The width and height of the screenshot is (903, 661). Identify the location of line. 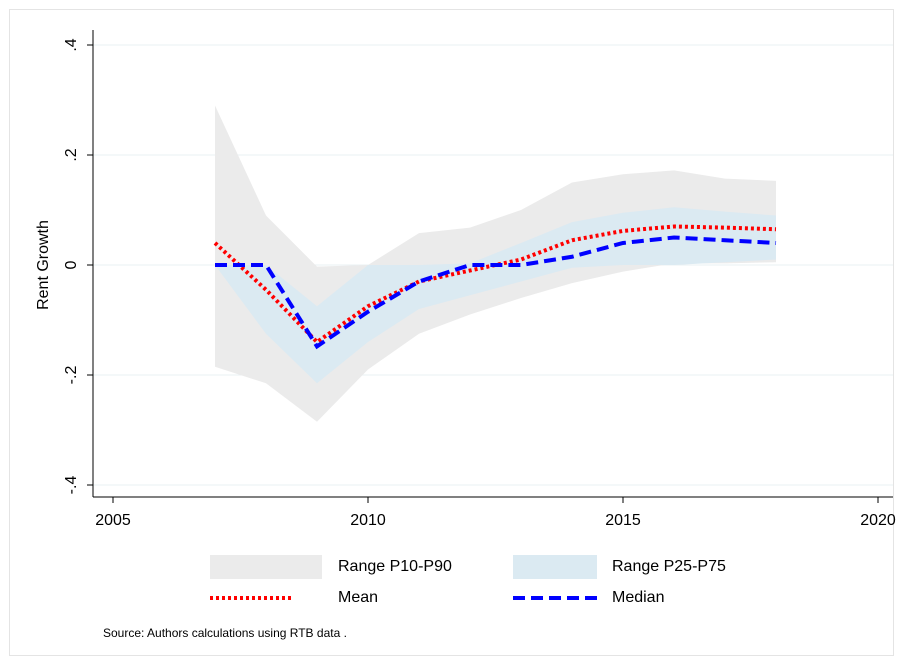
(496, 292).